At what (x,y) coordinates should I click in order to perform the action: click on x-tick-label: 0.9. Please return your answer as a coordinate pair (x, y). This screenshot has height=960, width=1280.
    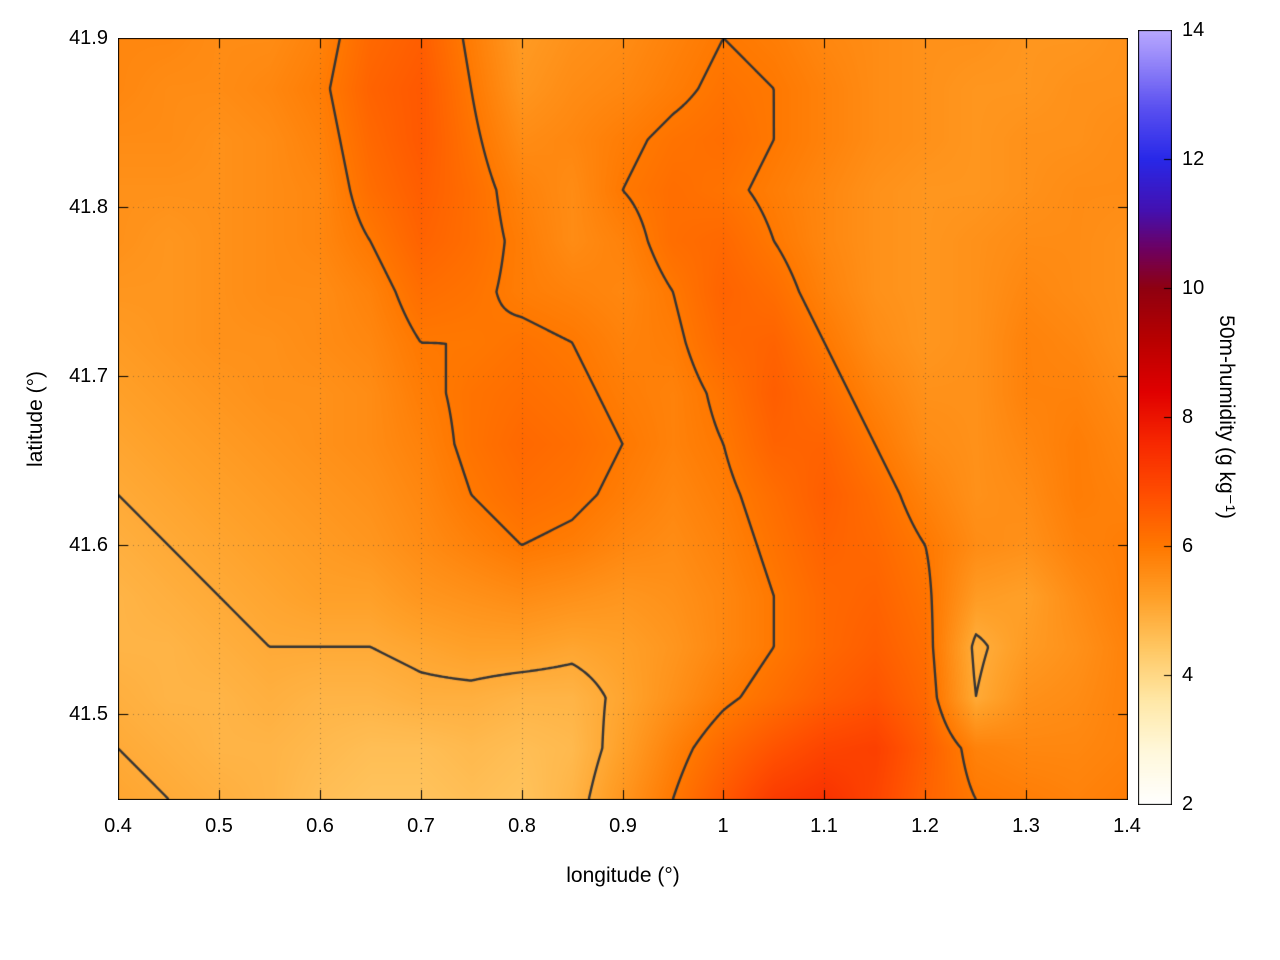
    Looking at the image, I should click on (623, 826).